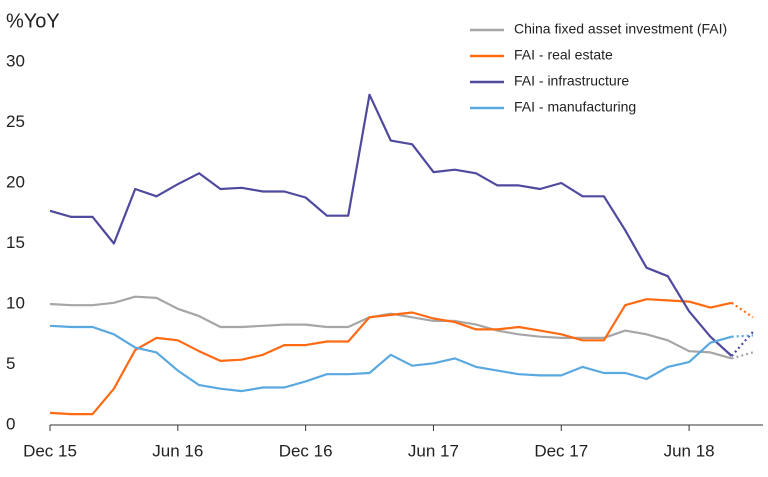 This screenshot has width=768, height=477. What do you see at coordinates (689, 450) in the screenshot?
I see `x-tick-label: Jun 18` at bounding box center [689, 450].